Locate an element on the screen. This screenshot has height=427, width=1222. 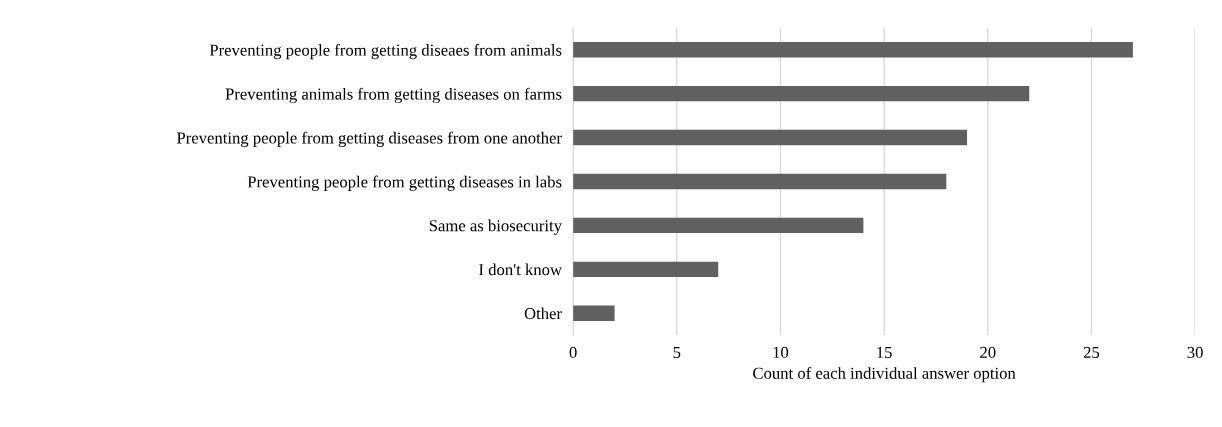
x-tick-label: 10 is located at coordinates (781, 352).